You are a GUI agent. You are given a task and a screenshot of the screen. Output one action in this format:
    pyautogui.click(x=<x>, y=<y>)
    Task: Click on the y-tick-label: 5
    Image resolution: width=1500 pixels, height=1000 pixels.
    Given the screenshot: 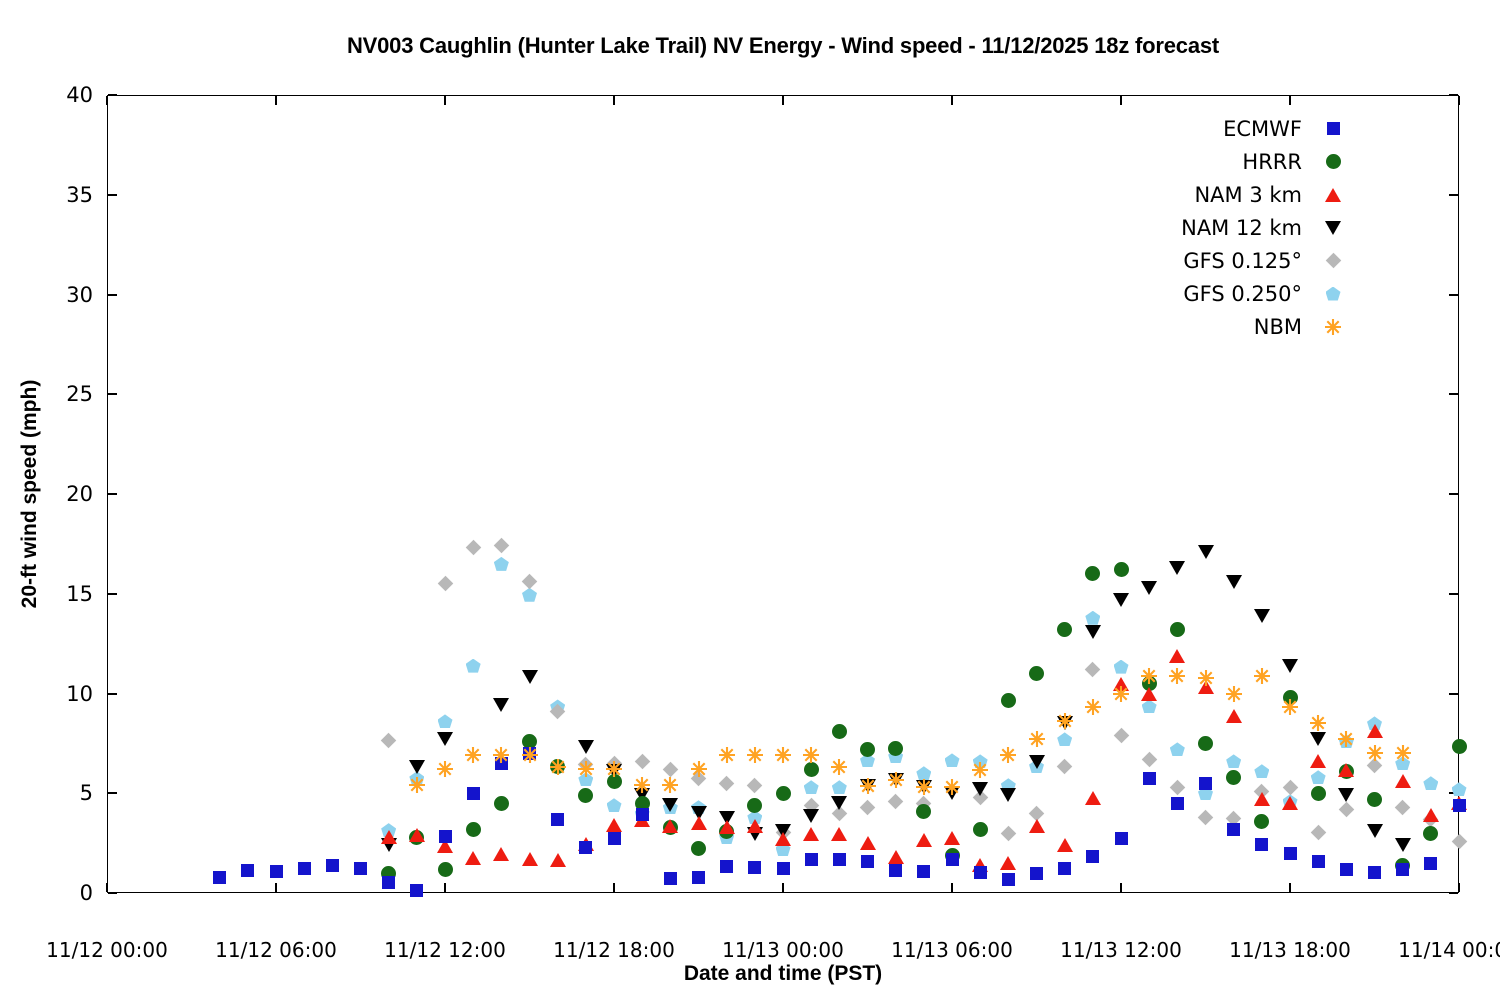 What is the action you would take?
    pyautogui.click(x=86, y=793)
    